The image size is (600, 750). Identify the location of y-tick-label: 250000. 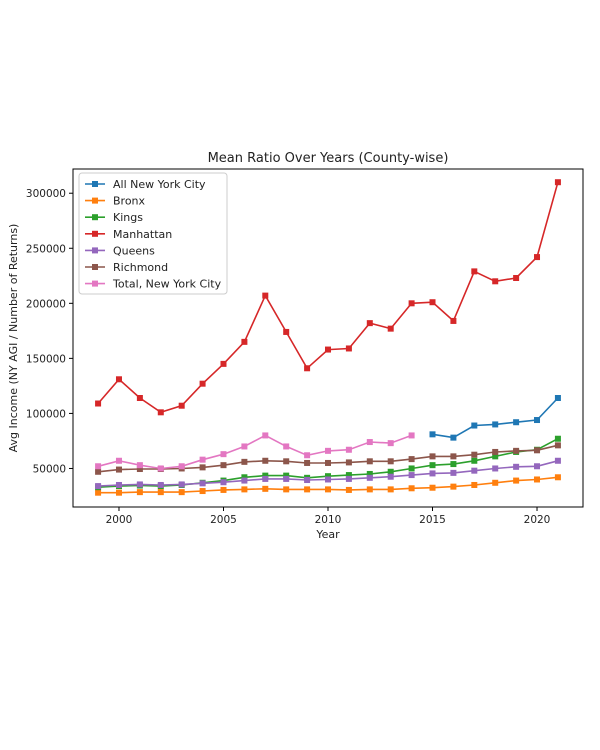
(46, 249).